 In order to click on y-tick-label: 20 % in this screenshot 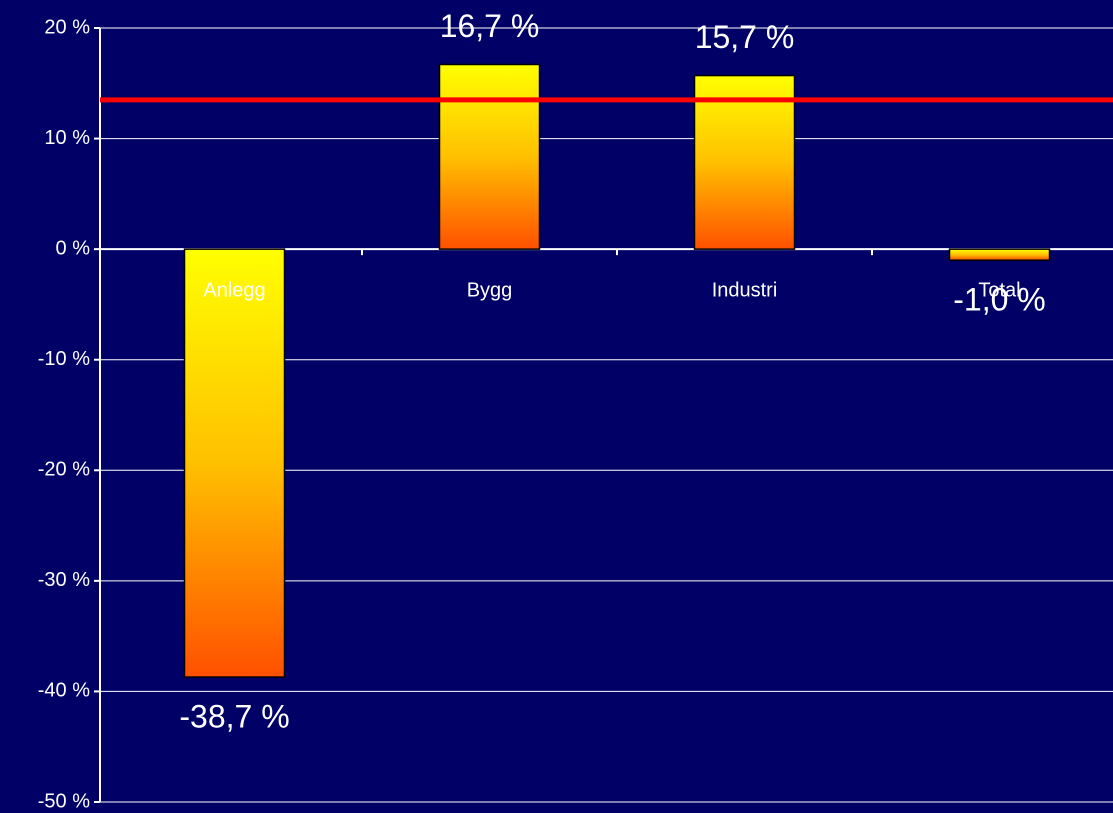, I will do `click(67, 27)`.